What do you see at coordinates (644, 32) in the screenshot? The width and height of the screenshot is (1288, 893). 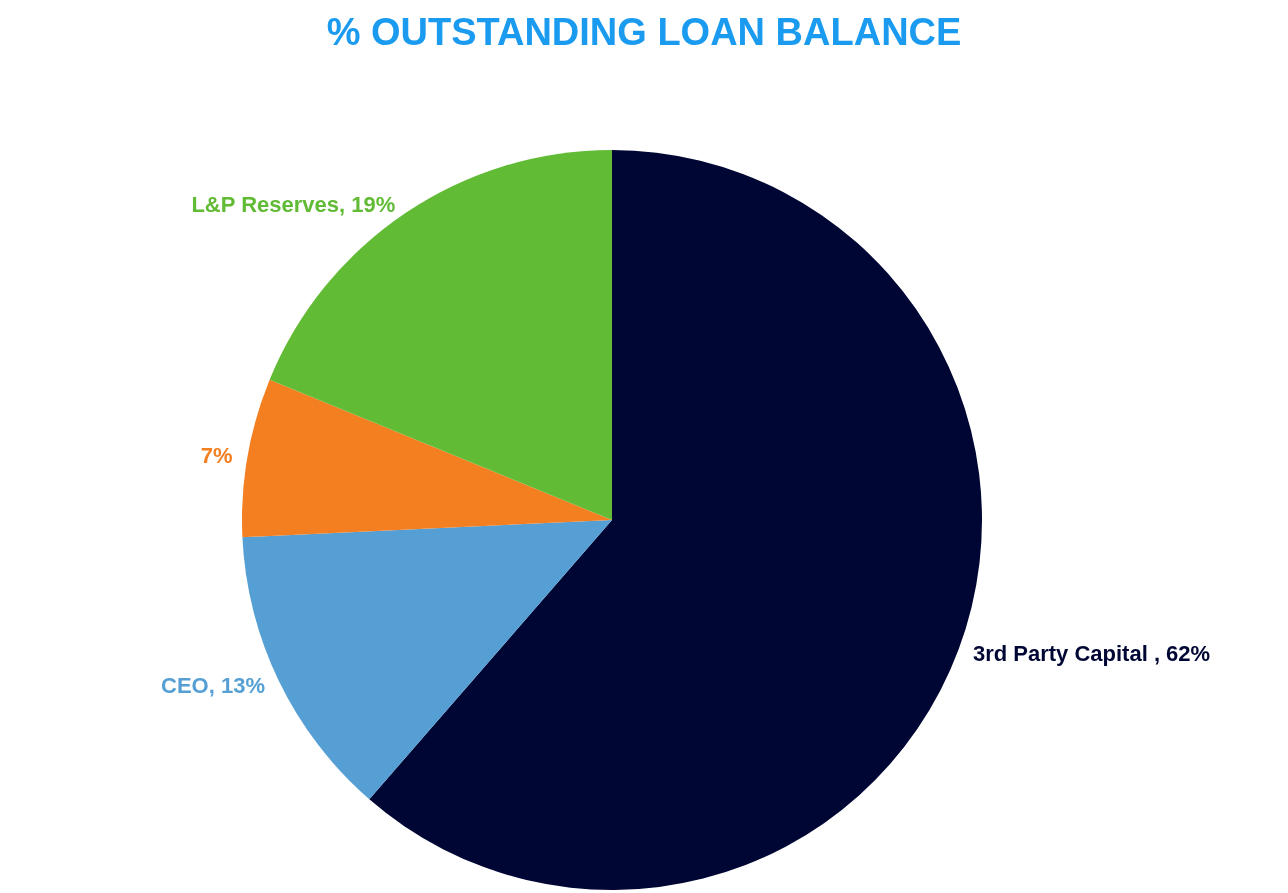 I see `chart-title: % OUTSTANDING LOAN BALANCE` at bounding box center [644, 32].